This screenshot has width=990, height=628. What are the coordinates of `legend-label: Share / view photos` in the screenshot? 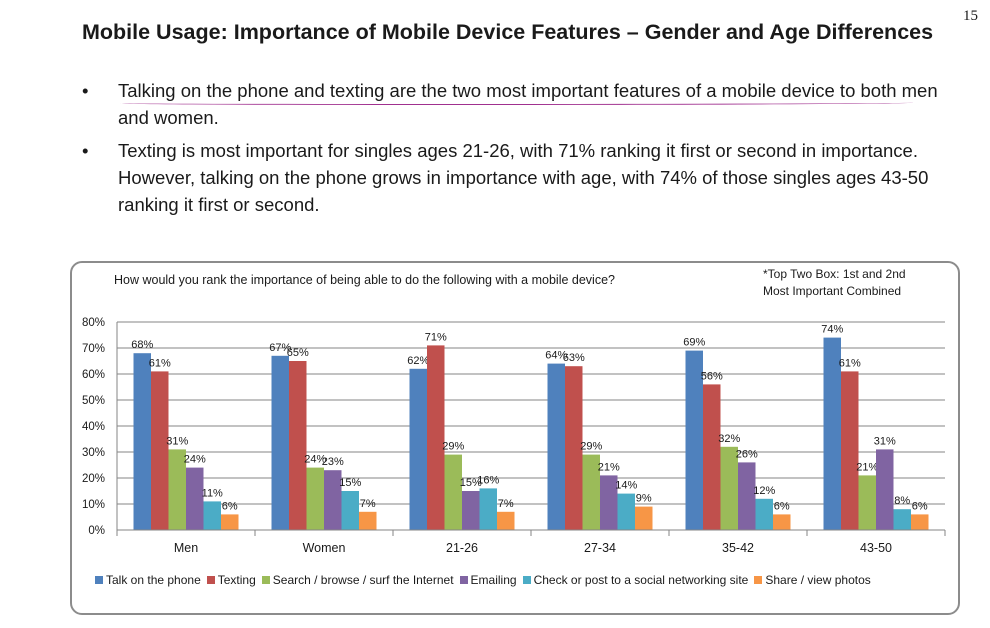 It's located at (818, 580).